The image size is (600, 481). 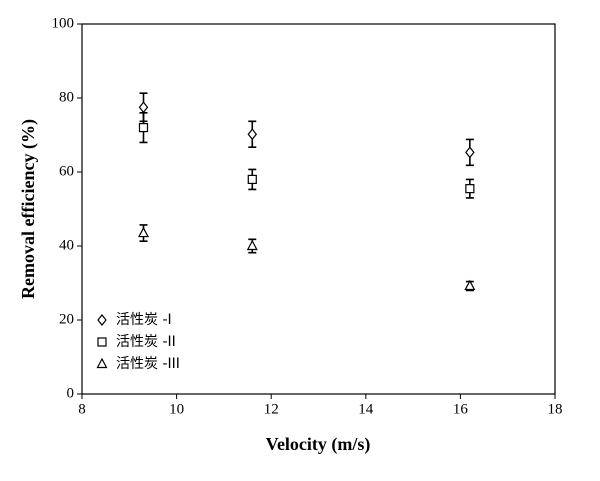 What do you see at coordinates (66, 97) in the screenshot?
I see `y-tick-label: 80` at bounding box center [66, 97].